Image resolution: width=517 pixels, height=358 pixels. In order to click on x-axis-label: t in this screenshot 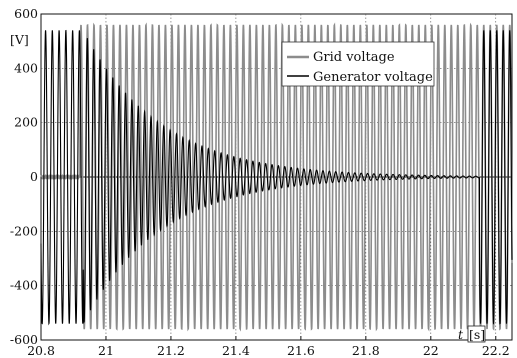, I will do `click(461, 334)`.